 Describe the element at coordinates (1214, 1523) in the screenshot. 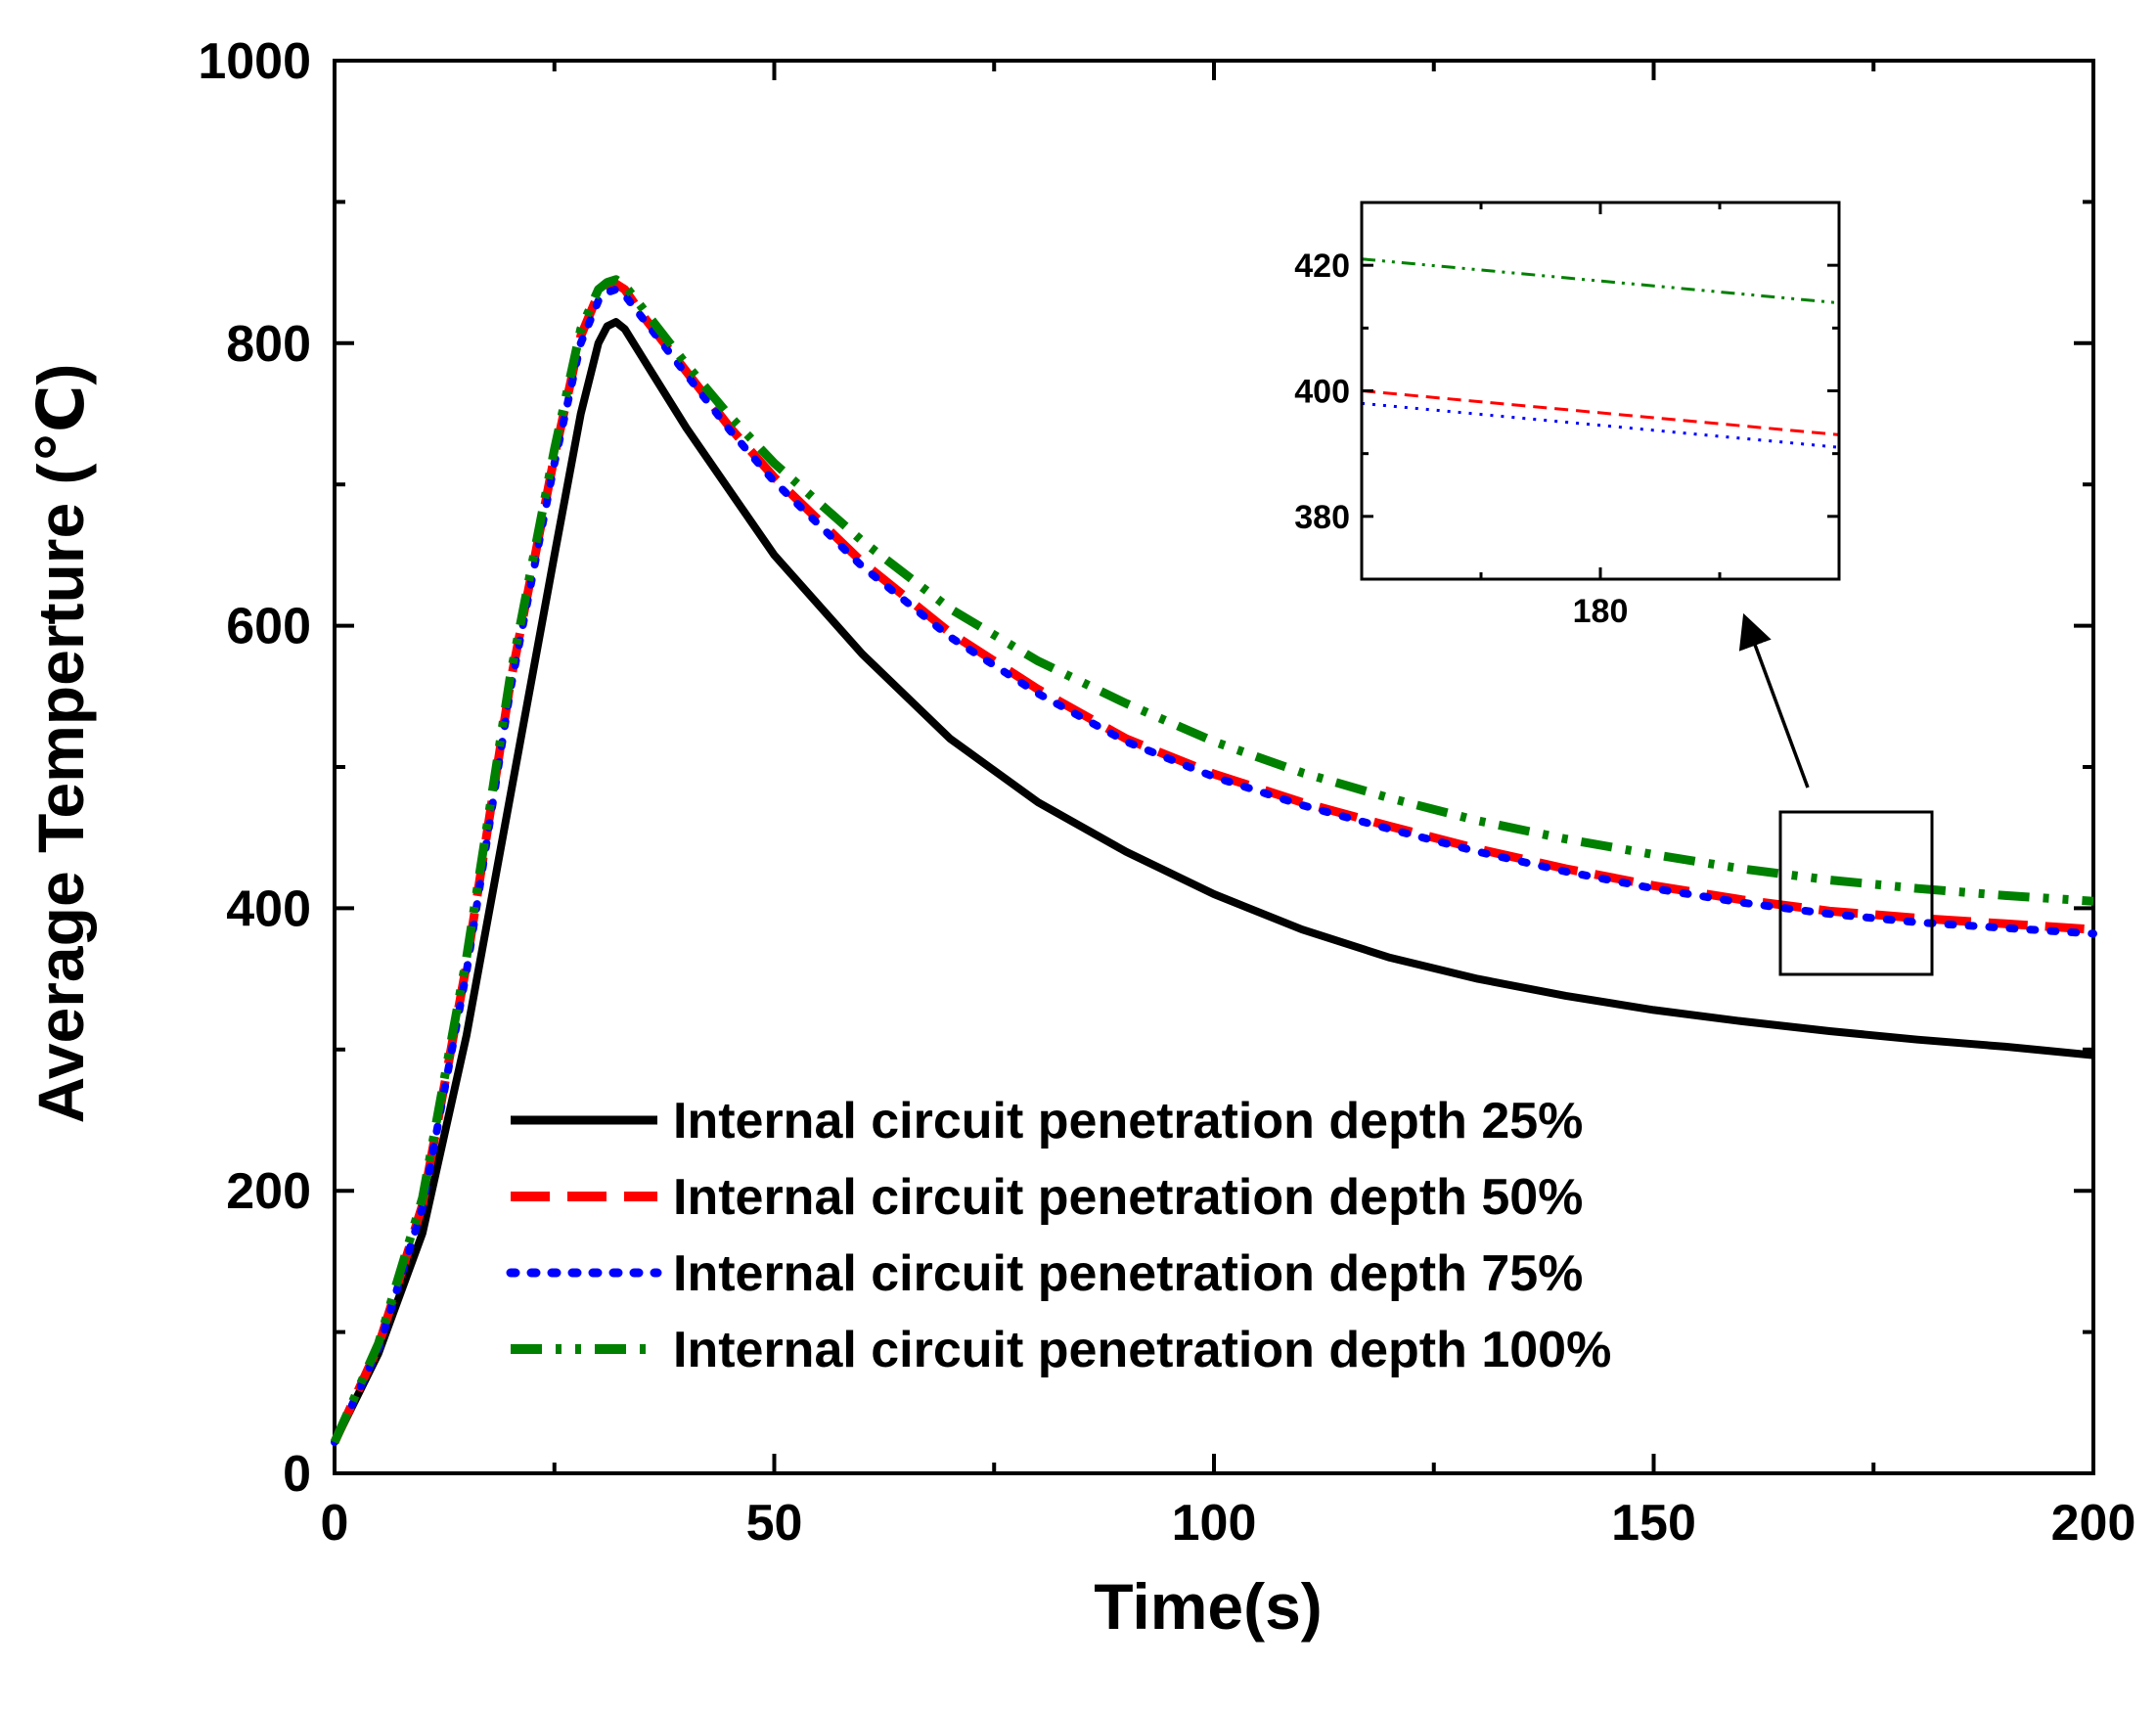

I see `x-tick-label: 100` at that location.